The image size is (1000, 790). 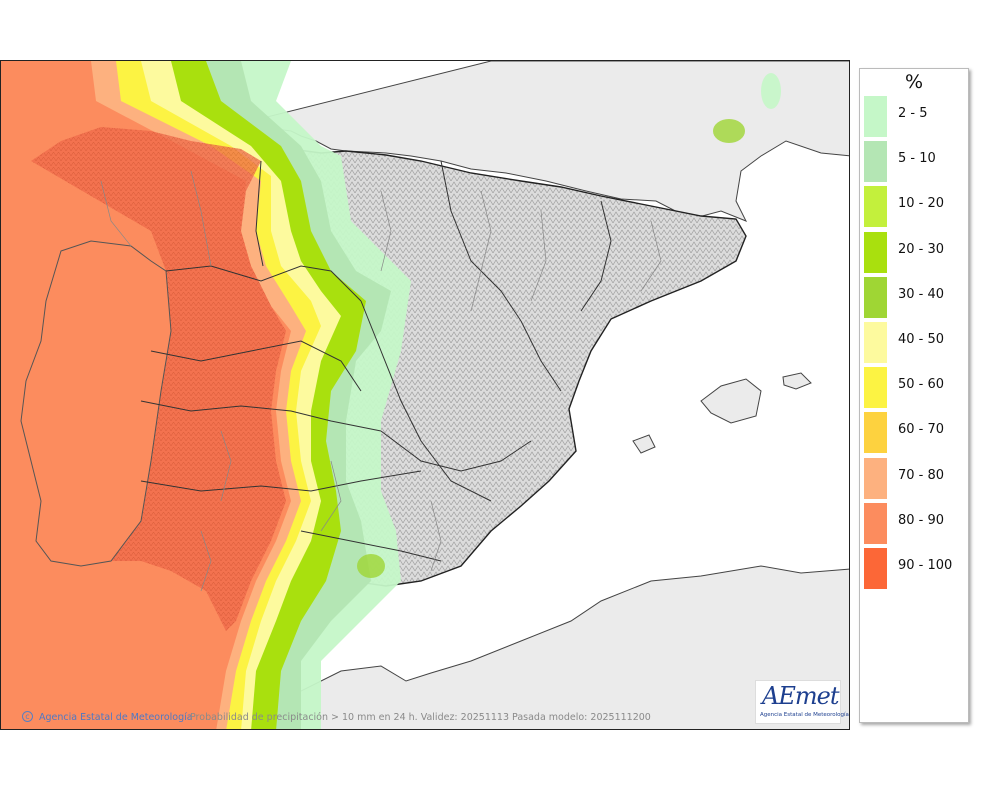 I want to click on legend-label: 10 - 20, so click(x=921, y=204).